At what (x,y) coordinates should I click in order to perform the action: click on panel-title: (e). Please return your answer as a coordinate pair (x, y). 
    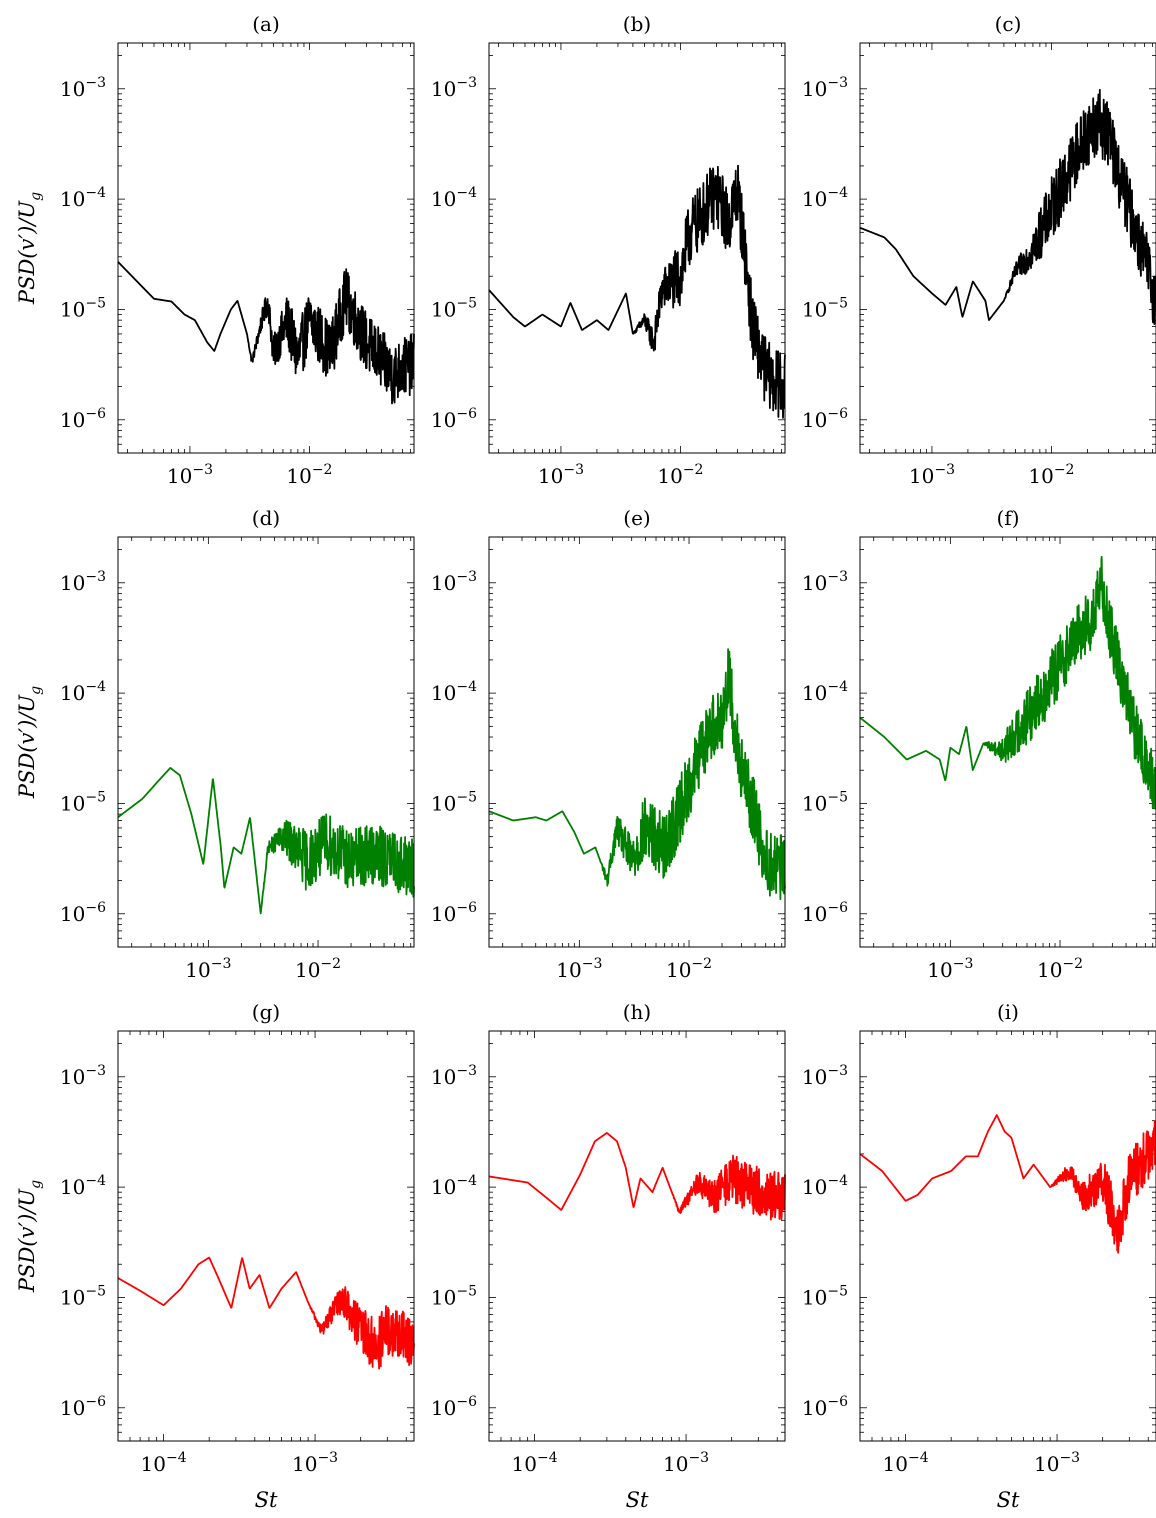
    Looking at the image, I should click on (636, 518).